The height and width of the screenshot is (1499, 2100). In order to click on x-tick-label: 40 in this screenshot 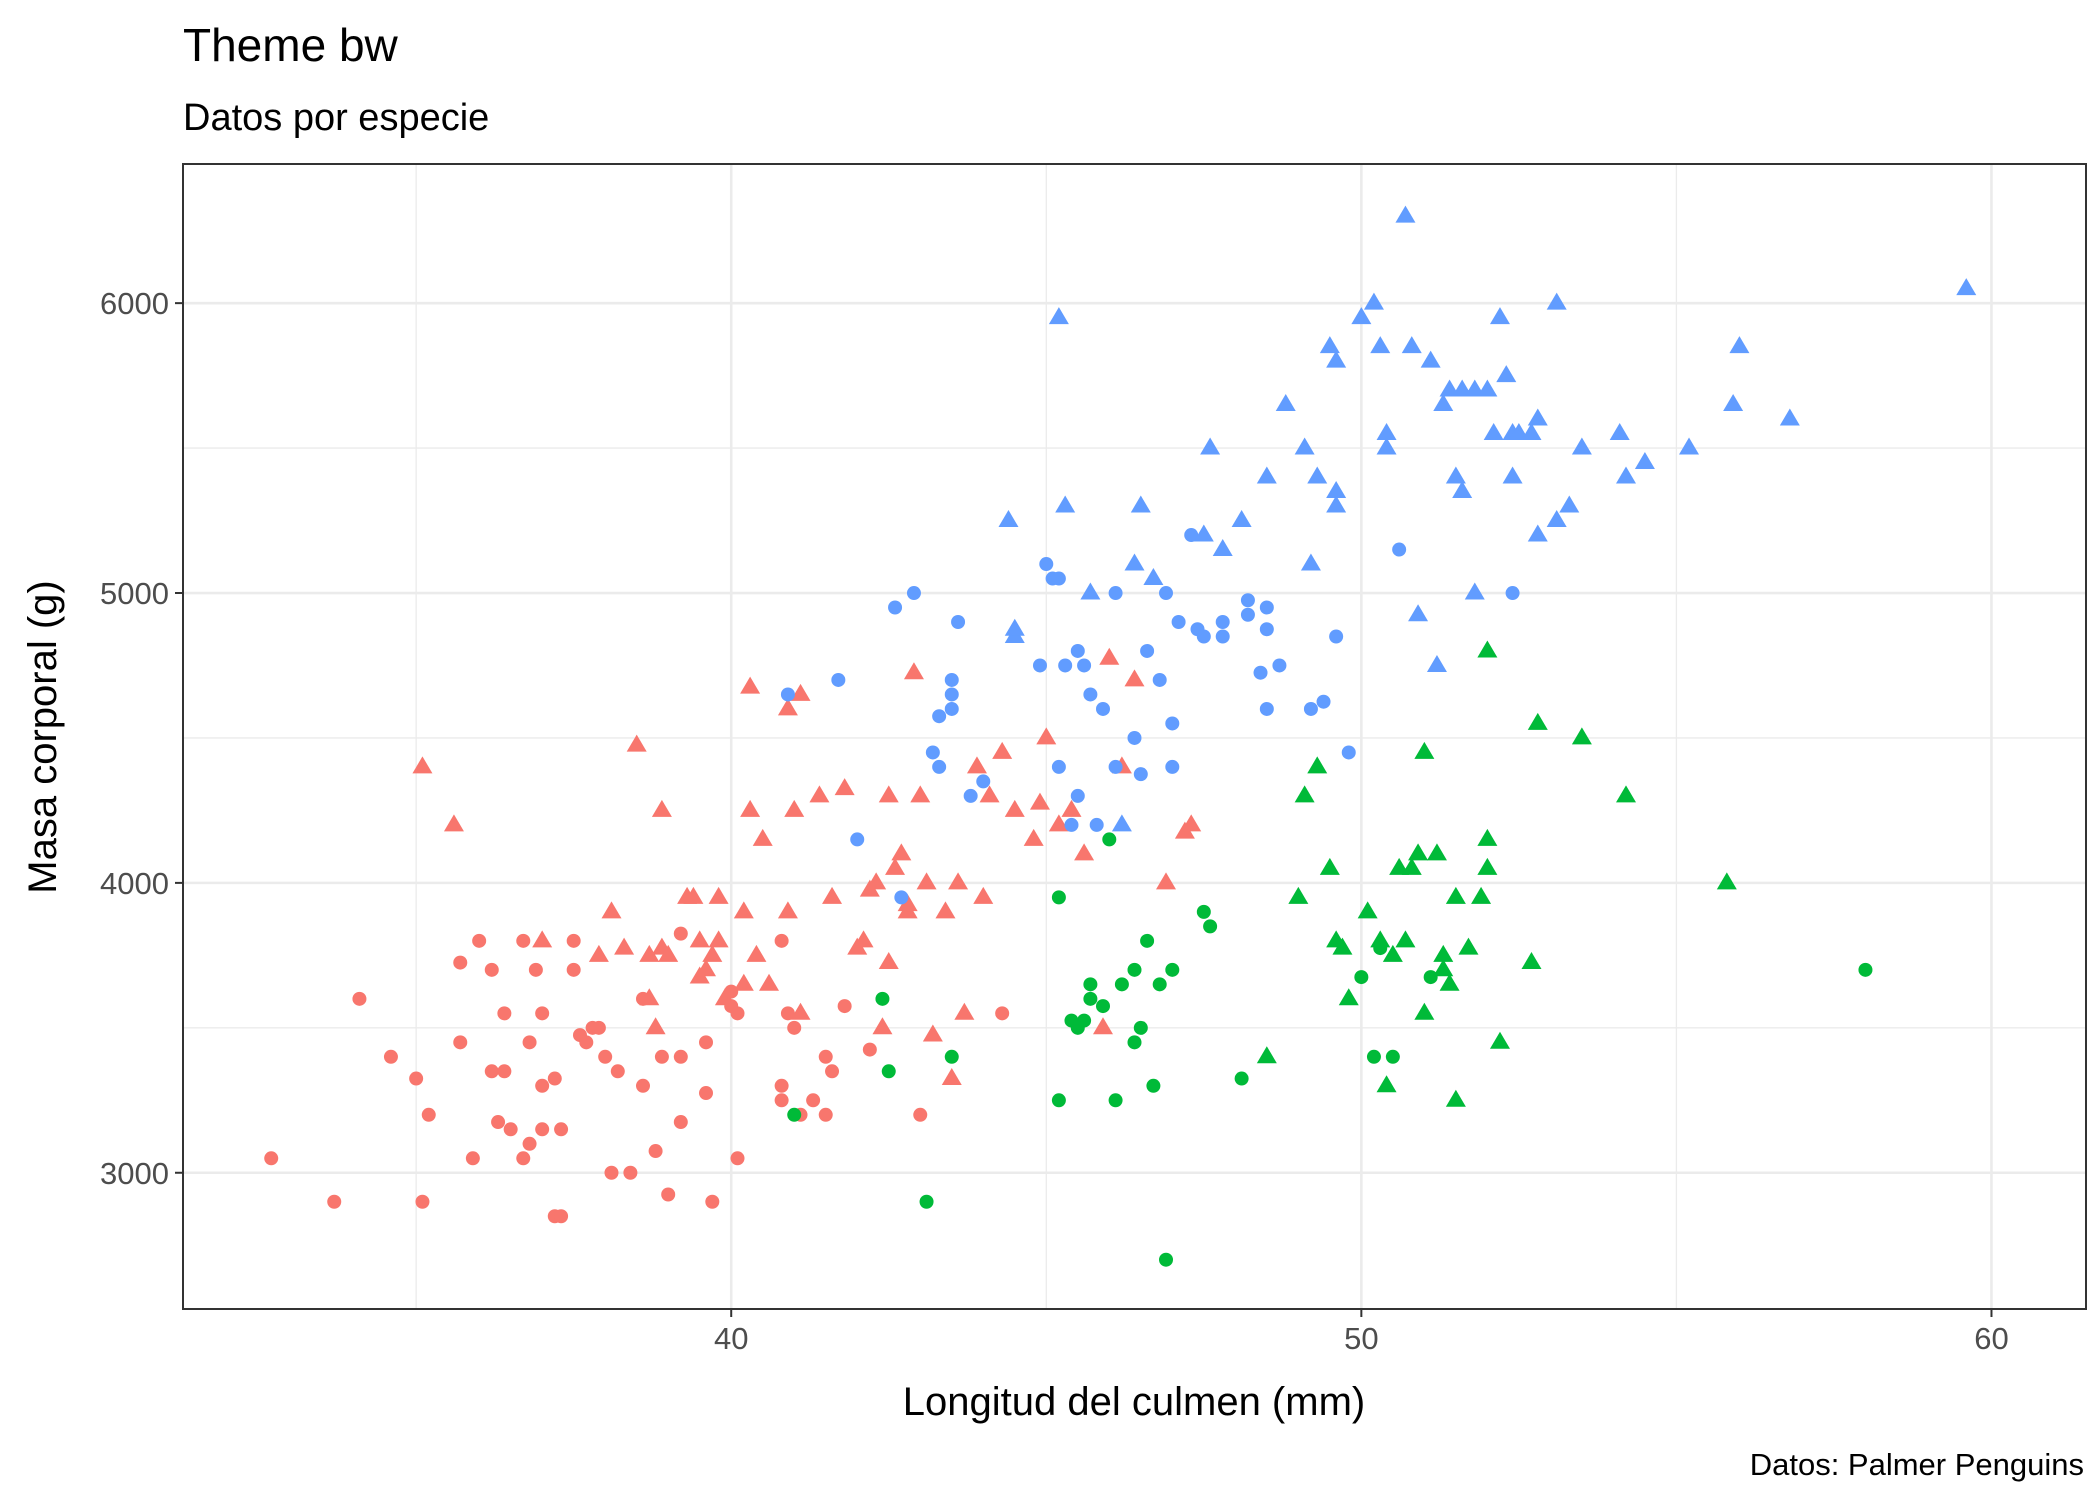, I will do `click(731, 1338)`.